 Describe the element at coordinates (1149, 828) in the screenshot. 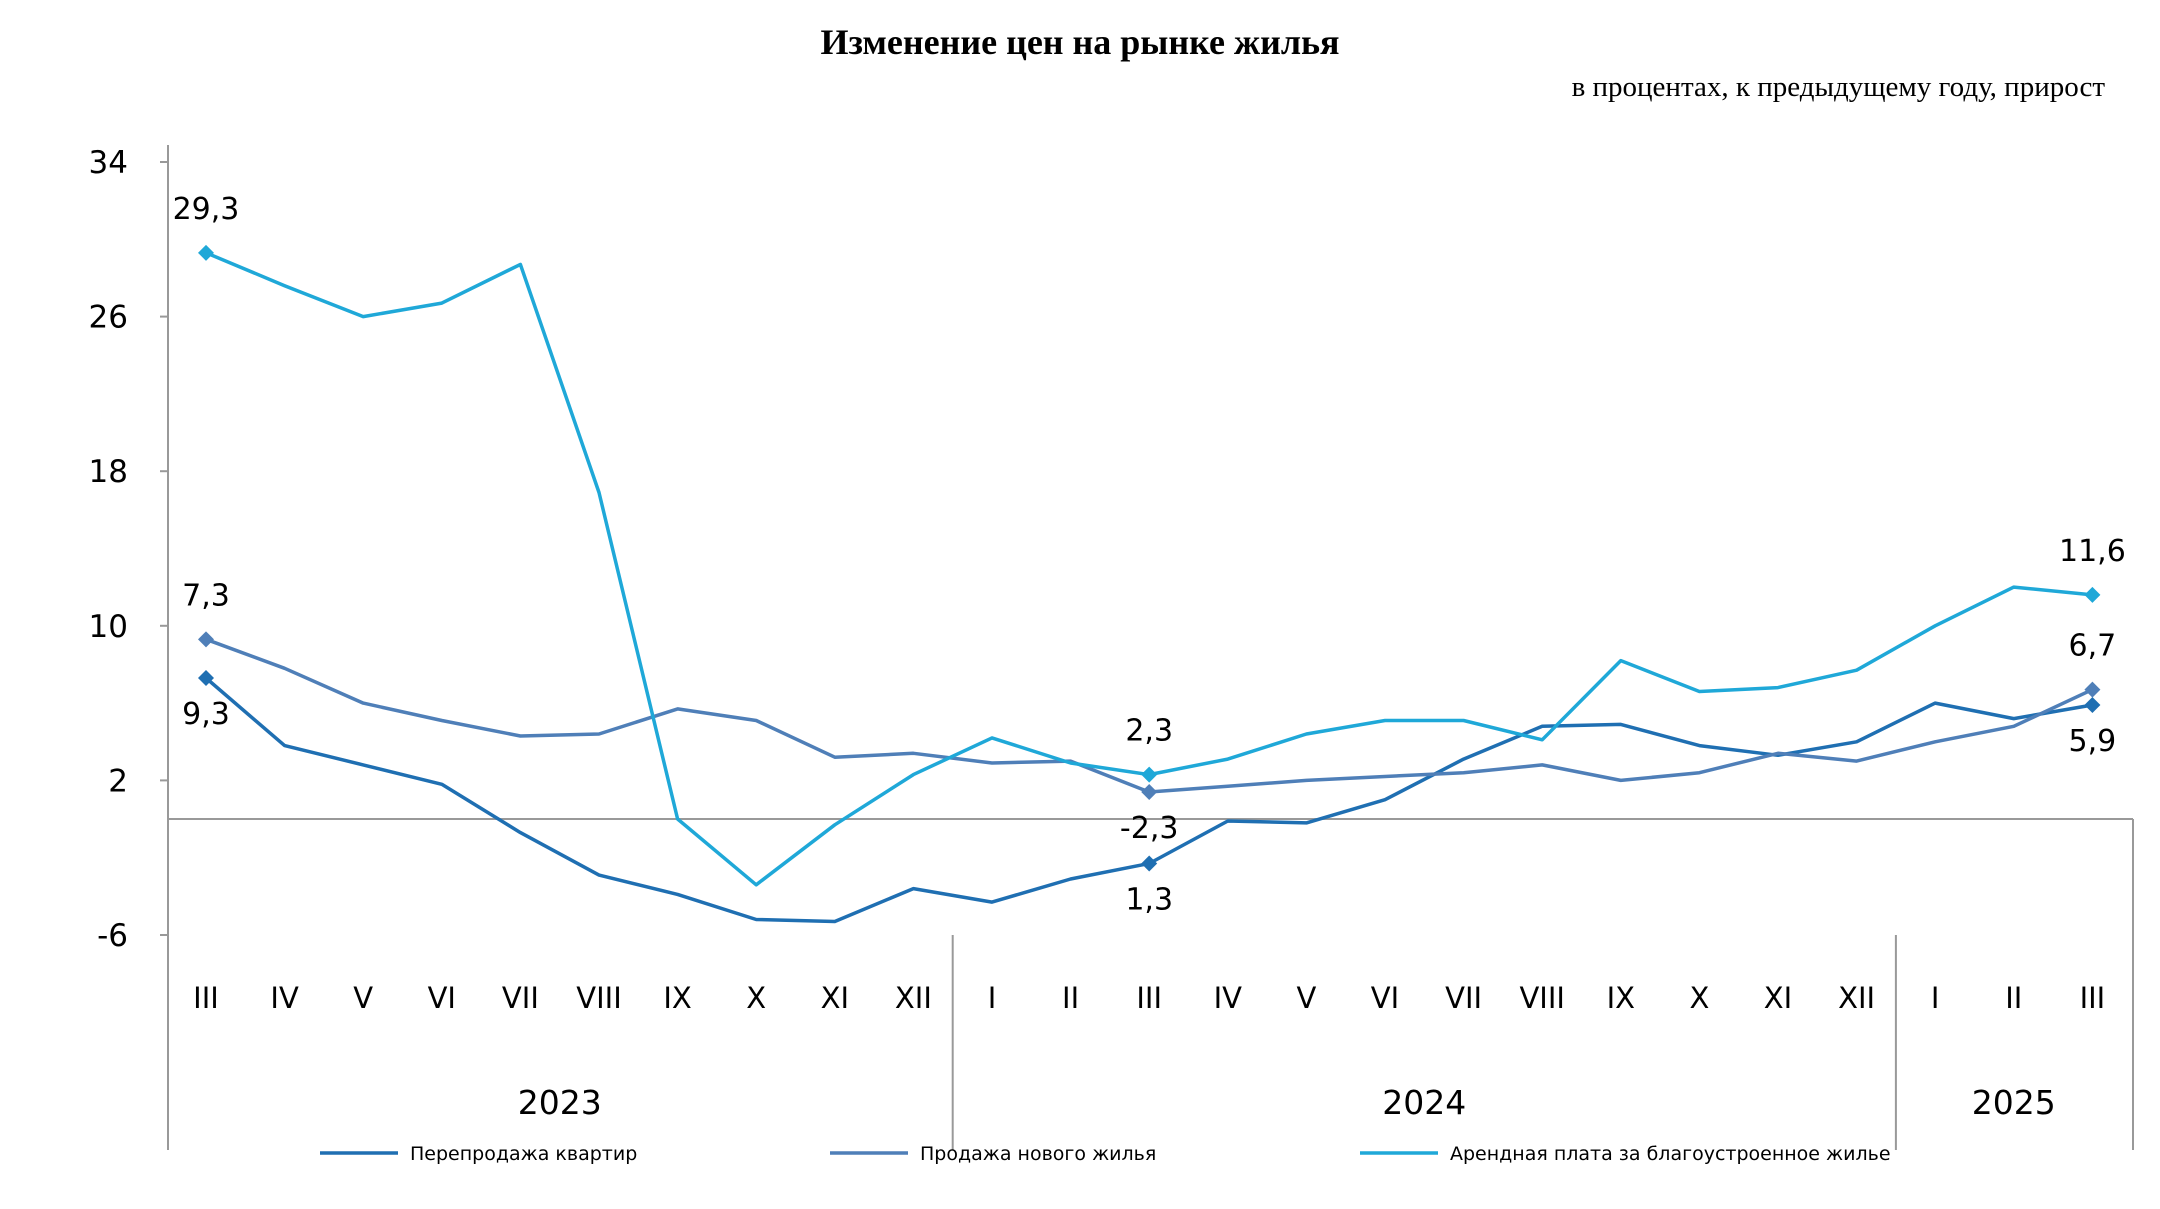

I see `data-label: -2,3` at that location.